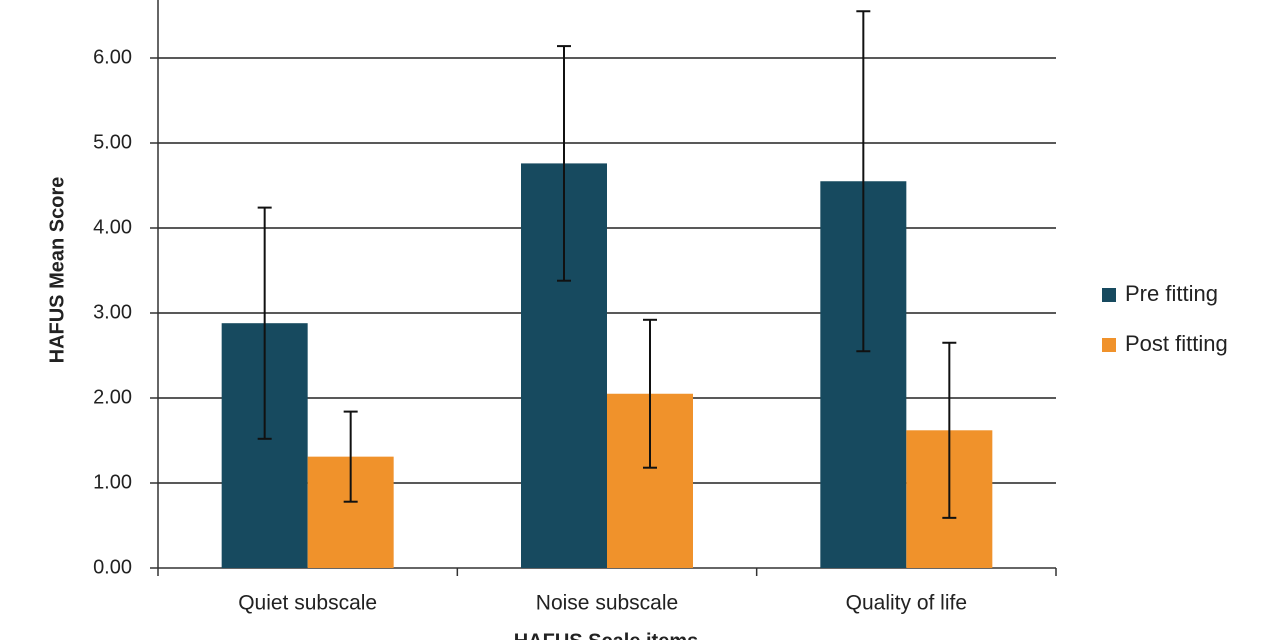  What do you see at coordinates (112, 312) in the screenshot?
I see `y-tick-label: 3.00` at bounding box center [112, 312].